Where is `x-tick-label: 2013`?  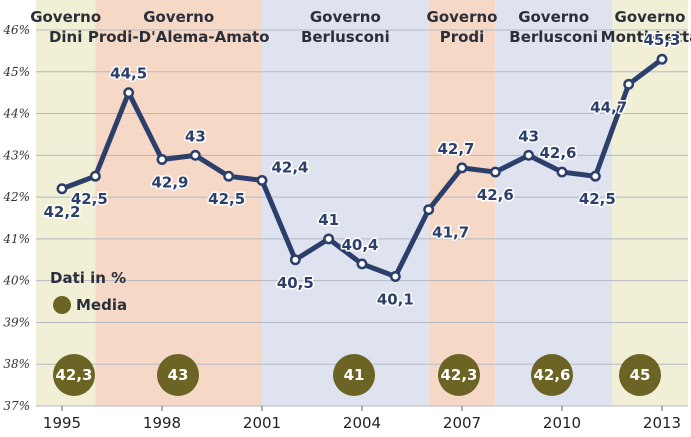
x-tick-label: 2013 is located at coordinates (662, 423).